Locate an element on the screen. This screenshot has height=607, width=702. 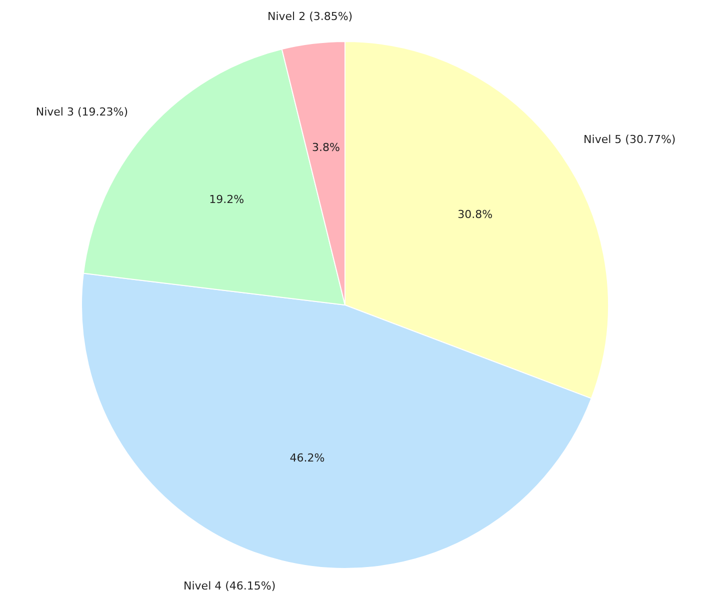
data-label: 19.2% is located at coordinates (226, 199).